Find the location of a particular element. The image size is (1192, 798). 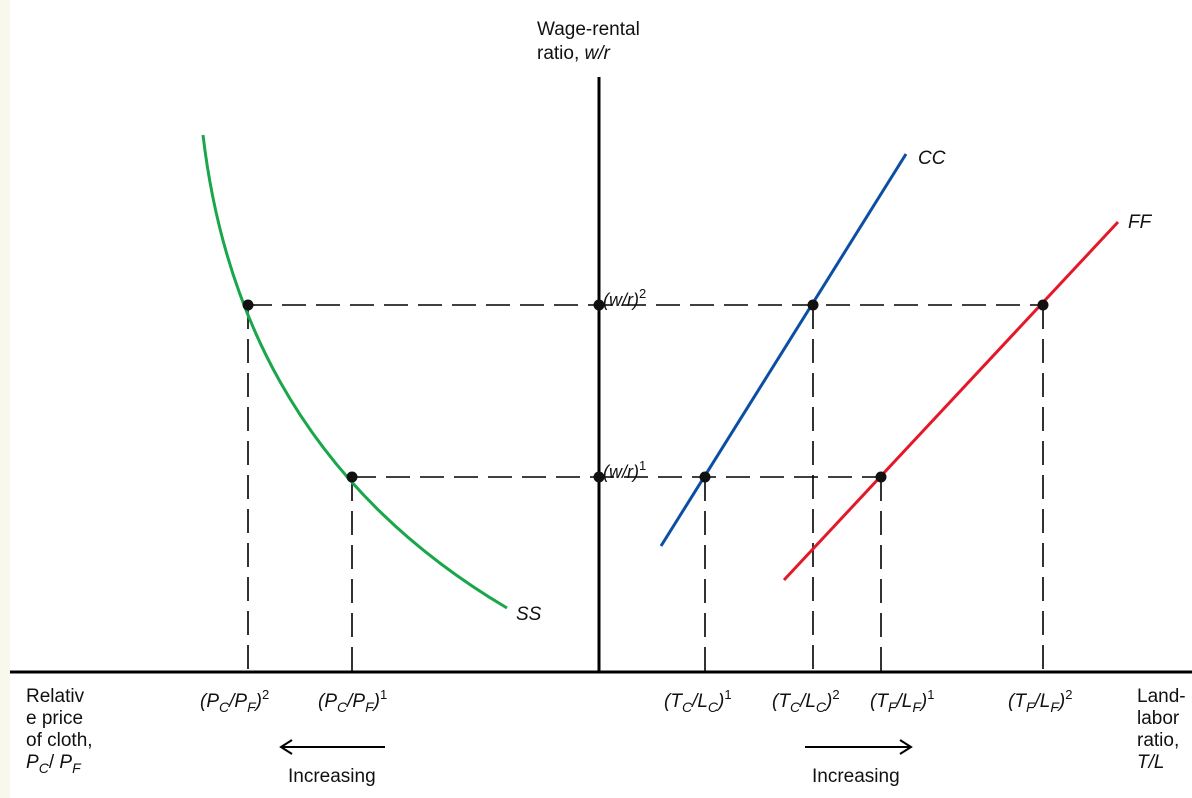

tick-pcpf1-sub2: F is located at coordinates (369, 707).